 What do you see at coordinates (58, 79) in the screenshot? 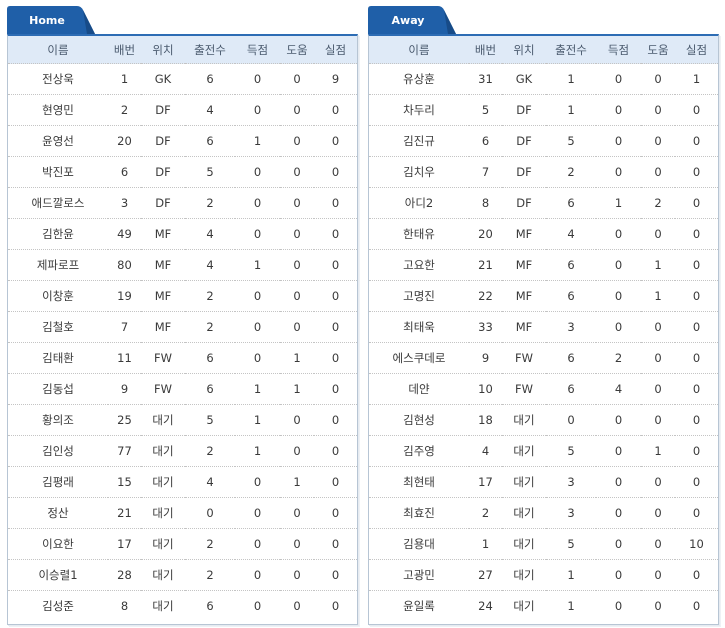
I see `player-name-cell: 전상욱` at bounding box center [58, 79].